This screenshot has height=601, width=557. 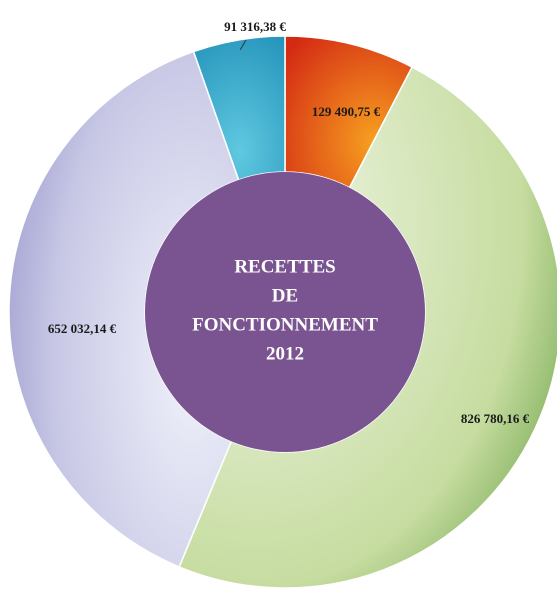 I want to click on value-label: 826 780,16 €, so click(x=495, y=418).